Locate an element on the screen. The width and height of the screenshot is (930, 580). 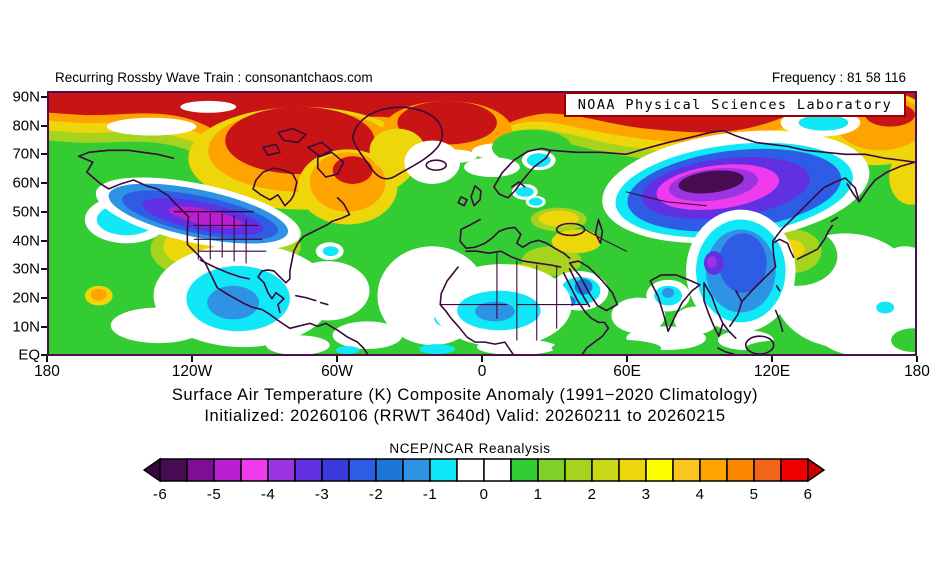
colorbar-tick-label: -6 is located at coordinates (160, 494).